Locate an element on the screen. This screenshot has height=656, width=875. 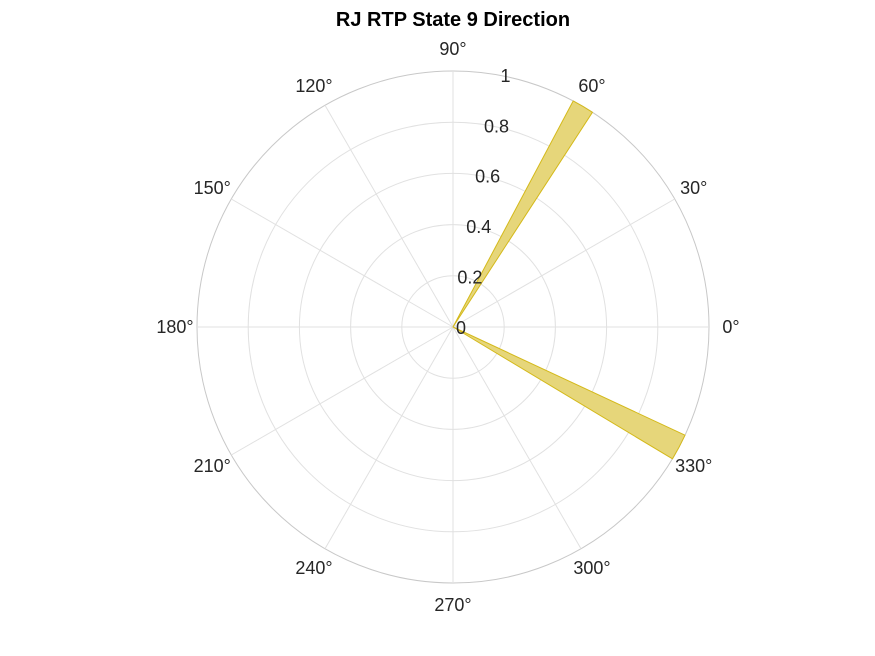
radial-tick-label: 0.2 is located at coordinates (469, 278).